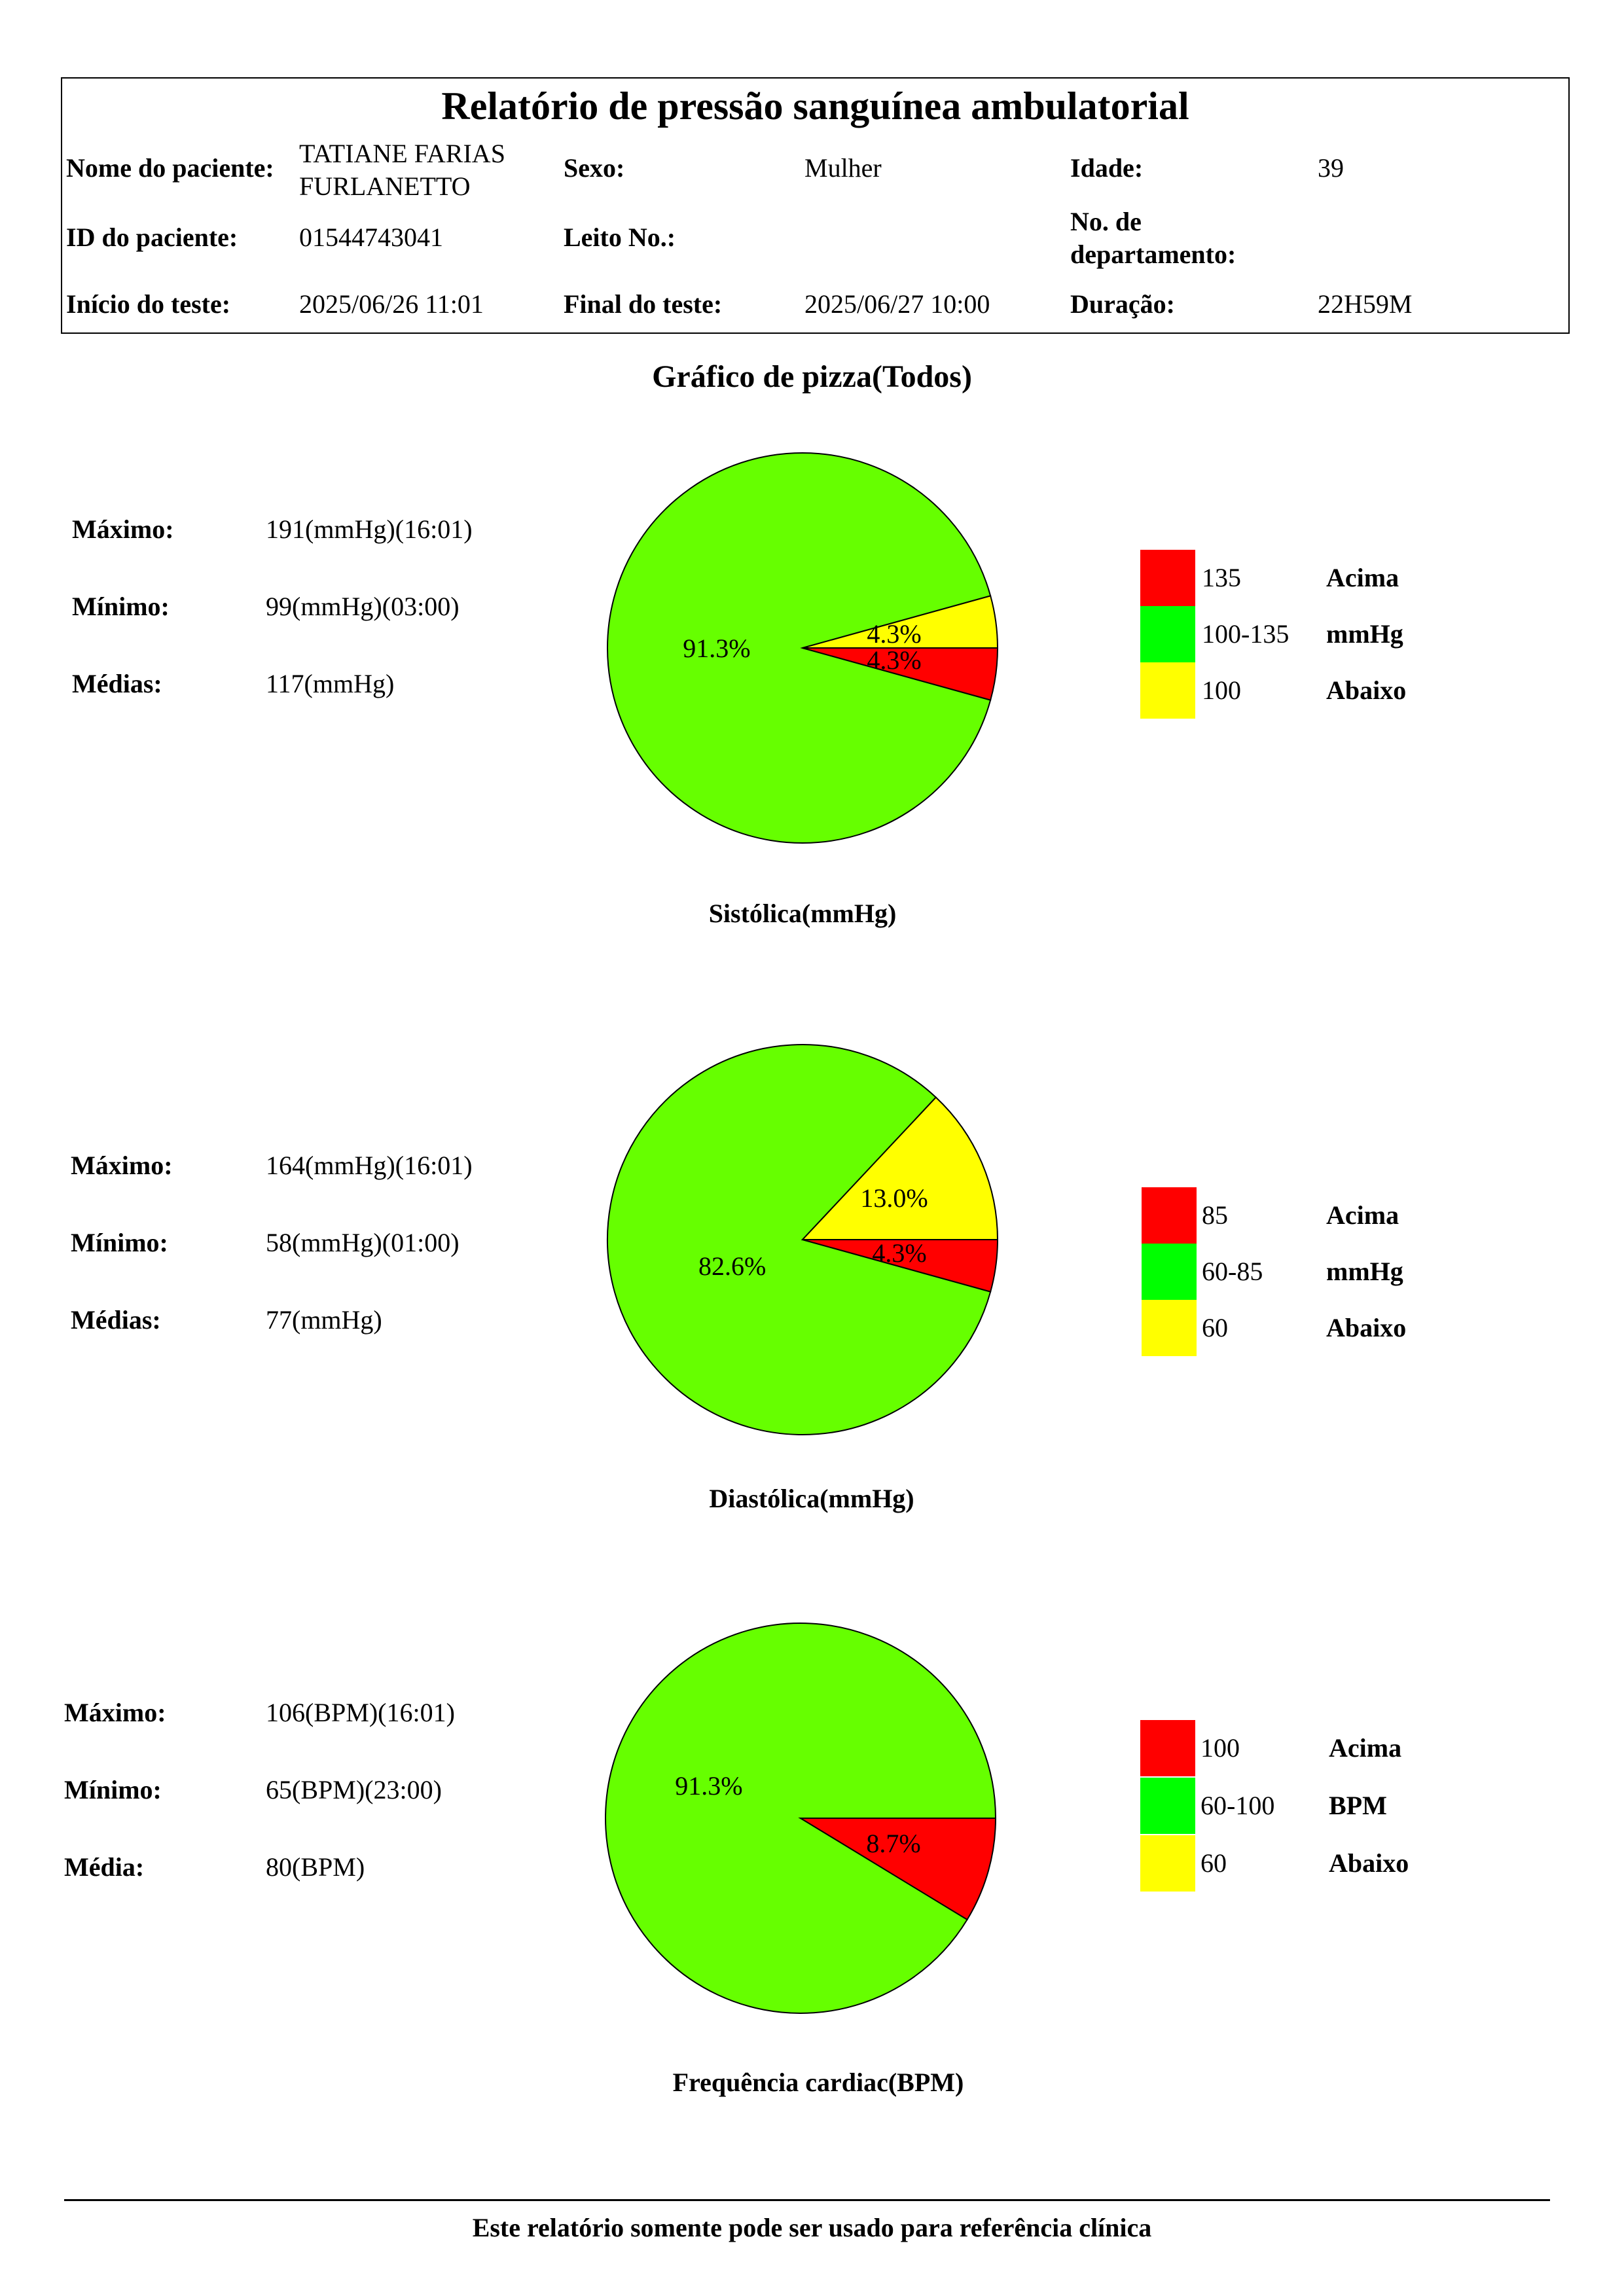 Image resolution: width=1624 pixels, height=2296 pixels. I want to click on stat-value: 65(BPM)(23:00), so click(354, 1789).